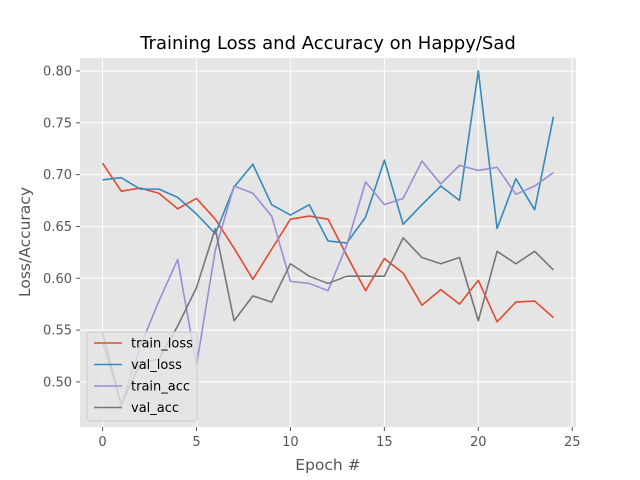 The image size is (640, 480). I want to click on legend-label: val_loss, so click(156, 365).